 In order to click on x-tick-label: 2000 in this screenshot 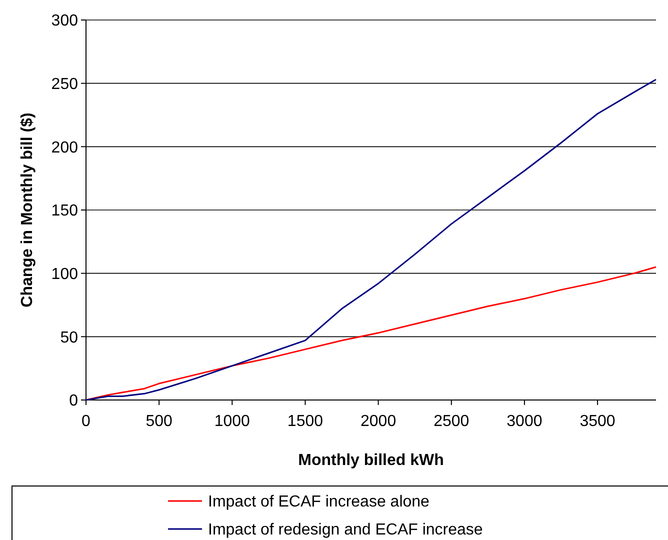, I will do `click(378, 421)`.